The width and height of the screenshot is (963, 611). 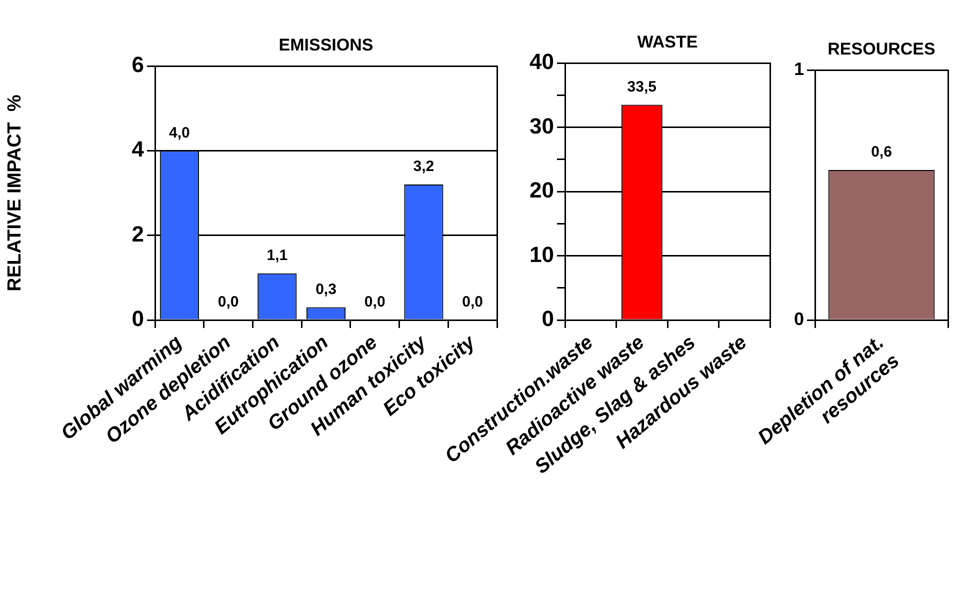 What do you see at coordinates (667, 42) in the screenshot?
I see `chart-title: WASTE` at bounding box center [667, 42].